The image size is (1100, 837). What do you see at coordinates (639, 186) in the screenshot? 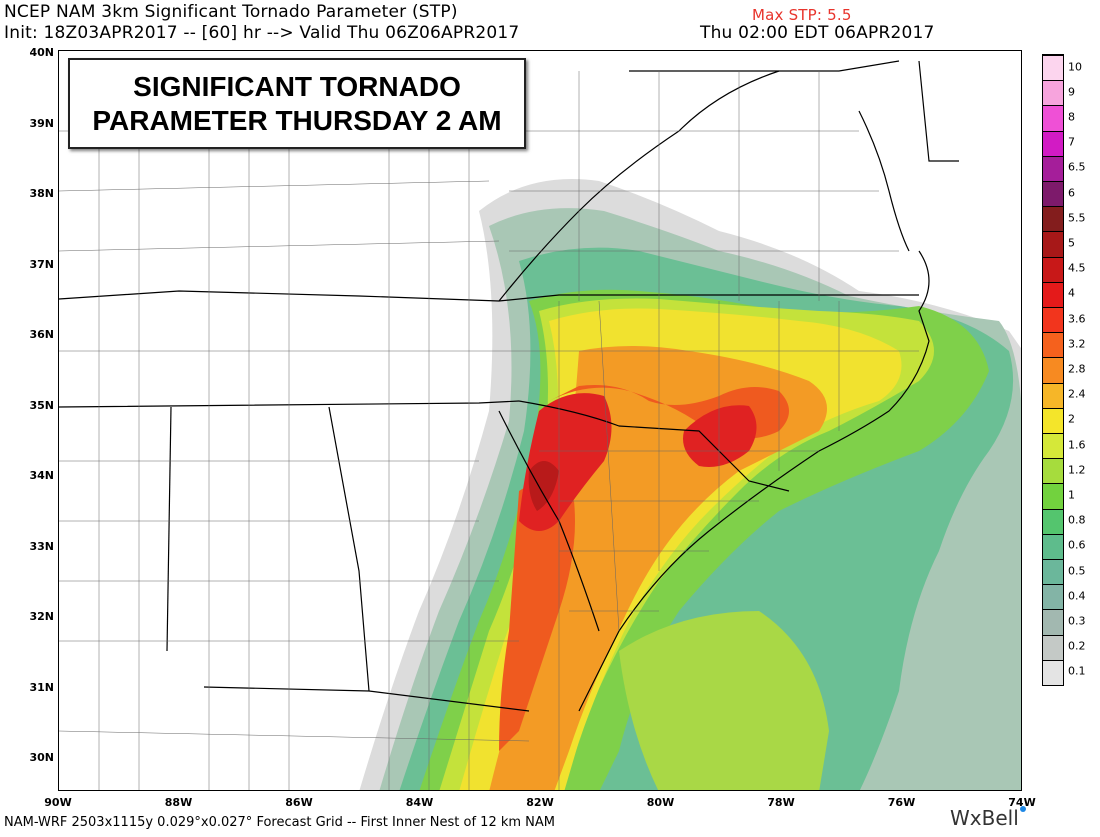
I see `va-wv-border` at bounding box center [639, 186].